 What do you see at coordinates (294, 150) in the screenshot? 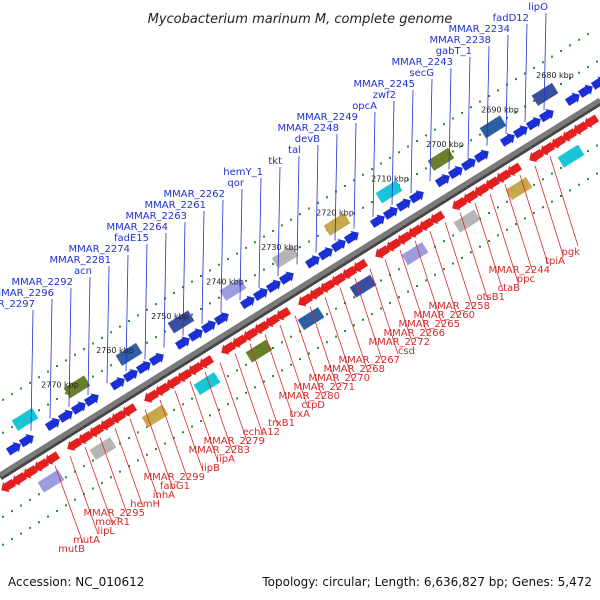
I see `top-gene-label: tal` at bounding box center [294, 150].